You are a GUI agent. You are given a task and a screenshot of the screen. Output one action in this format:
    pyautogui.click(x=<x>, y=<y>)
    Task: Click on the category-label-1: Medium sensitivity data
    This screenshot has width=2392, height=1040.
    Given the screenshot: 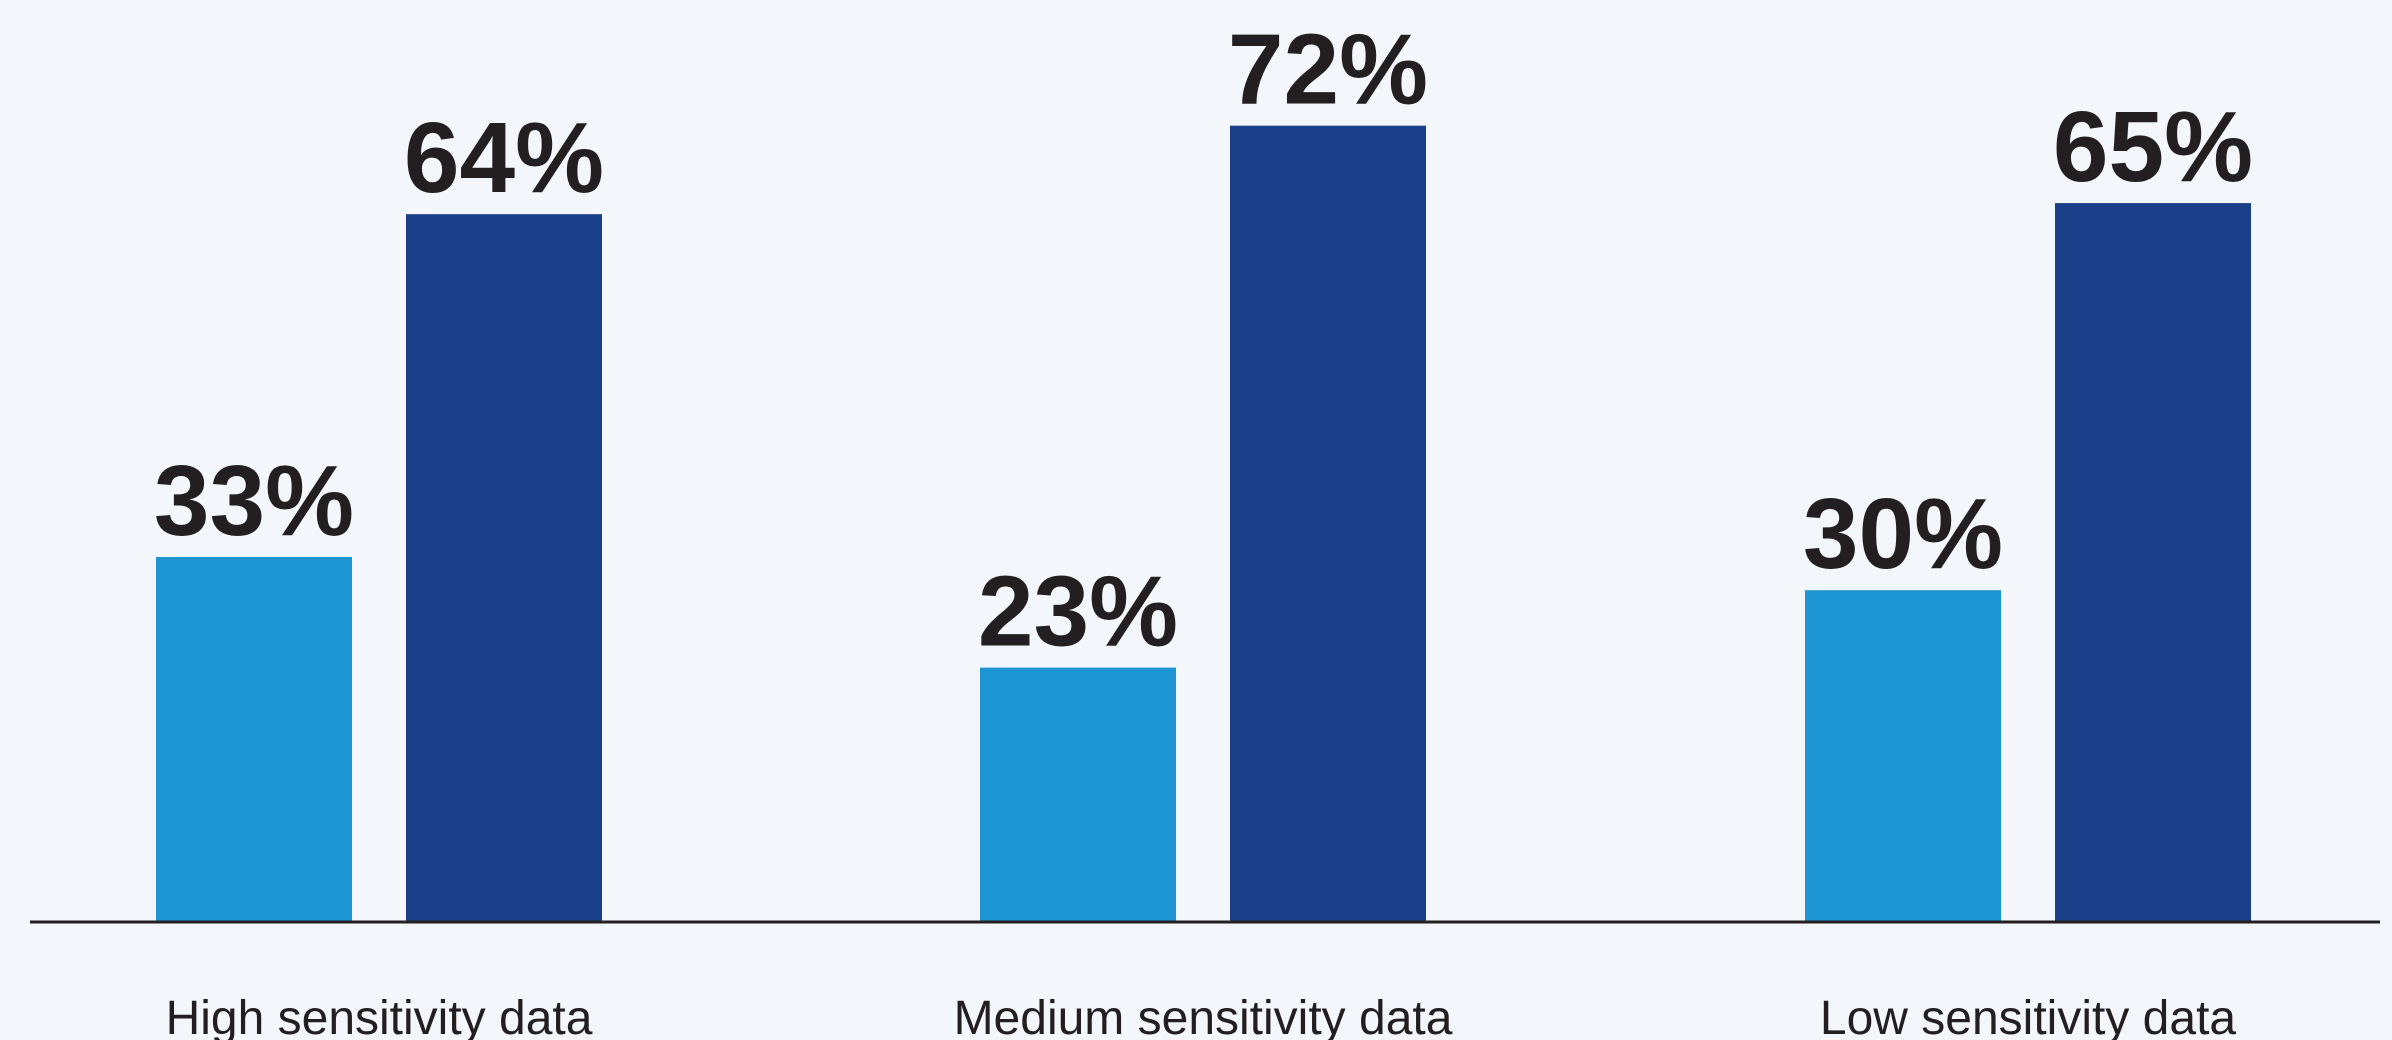 What is the action you would take?
    pyautogui.click(x=1203, y=1016)
    